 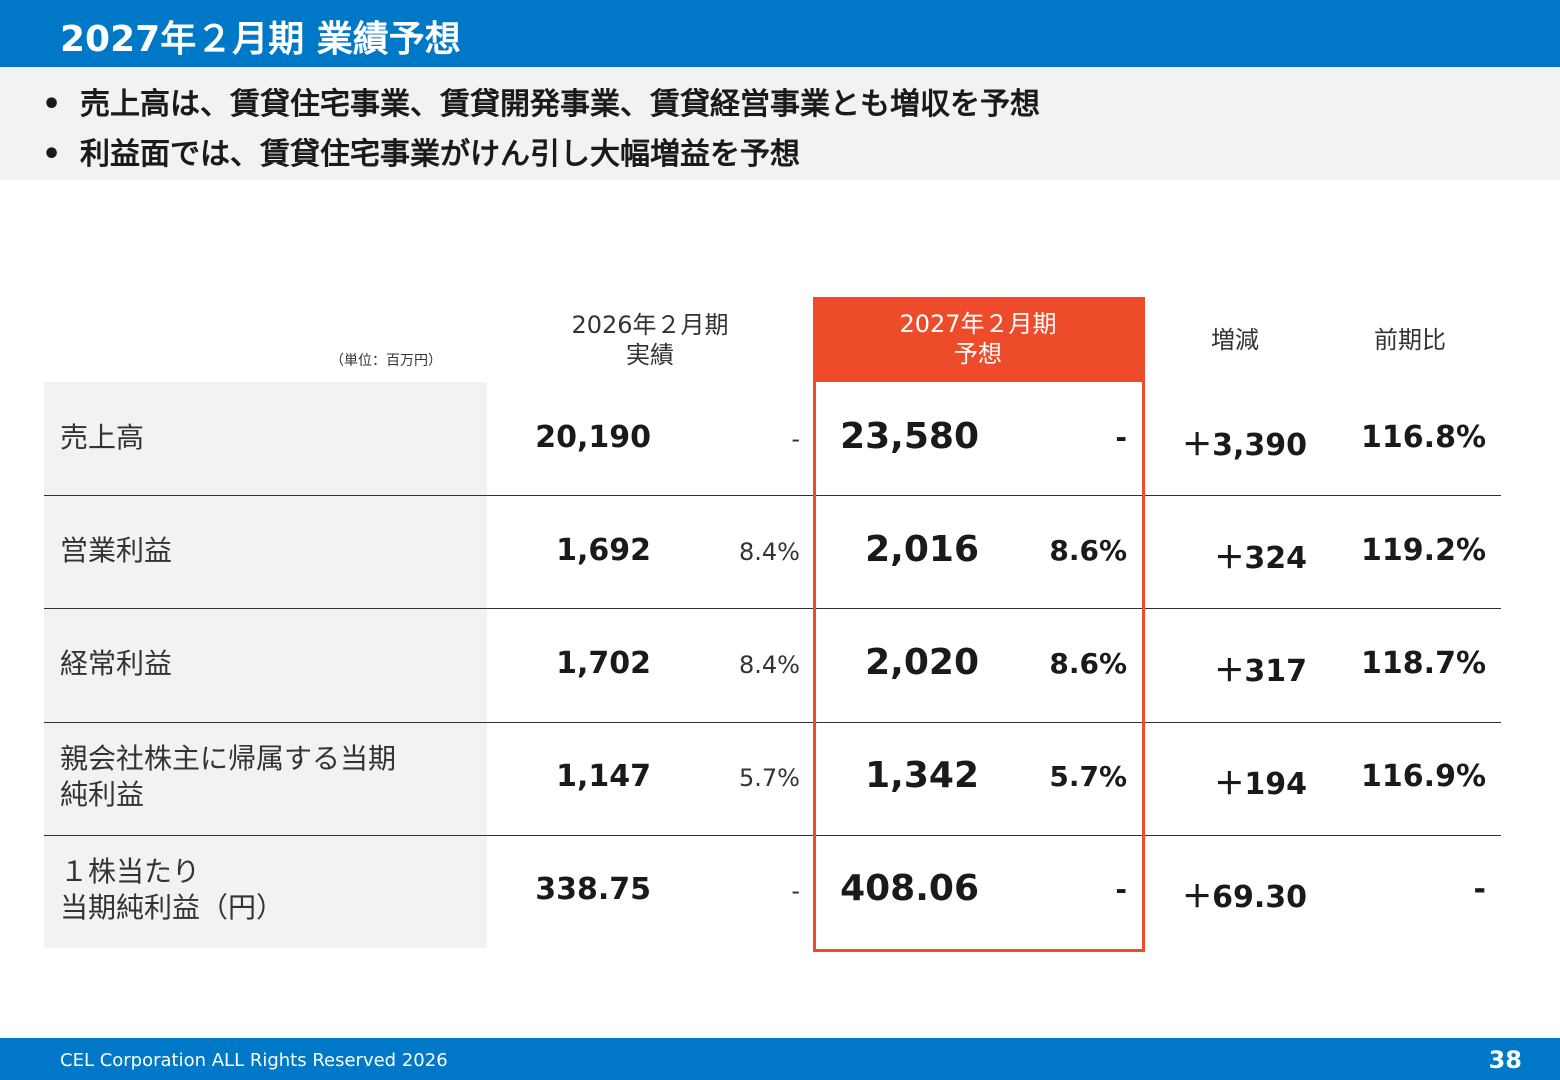 I want to click on diff-value: ＋3,390, so click(x=1244, y=445).